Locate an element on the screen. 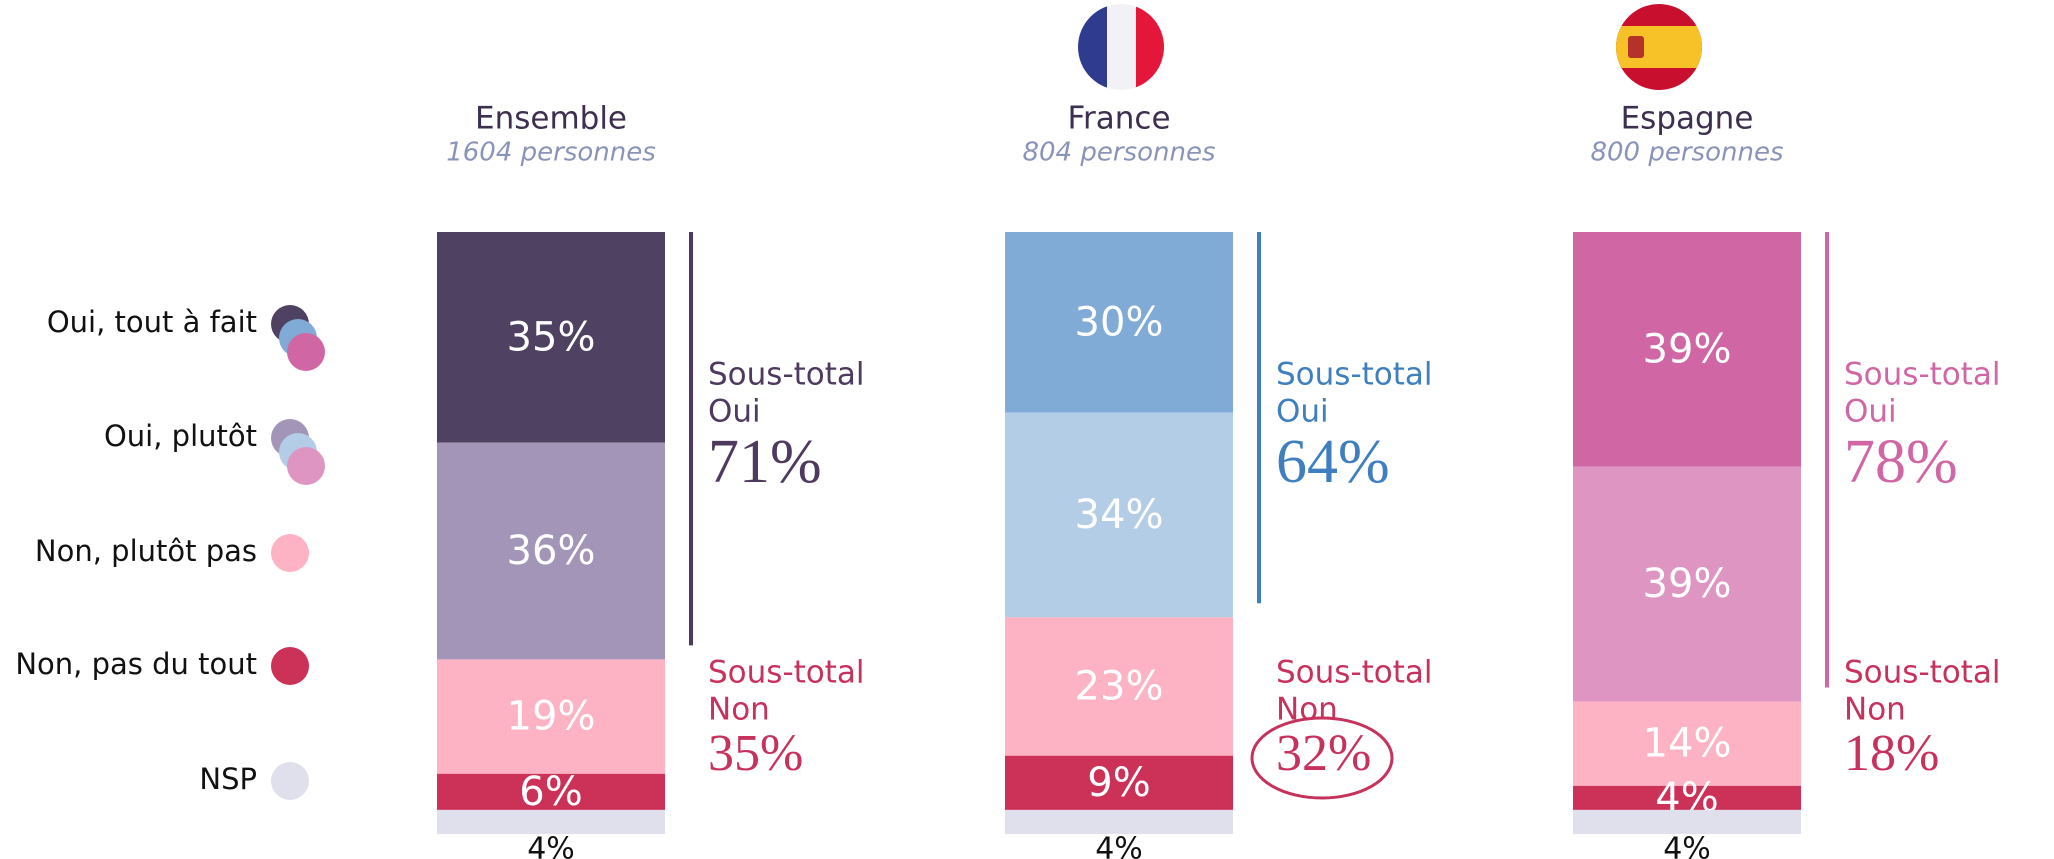  subtotal-value: 32% is located at coordinates (1323, 753).